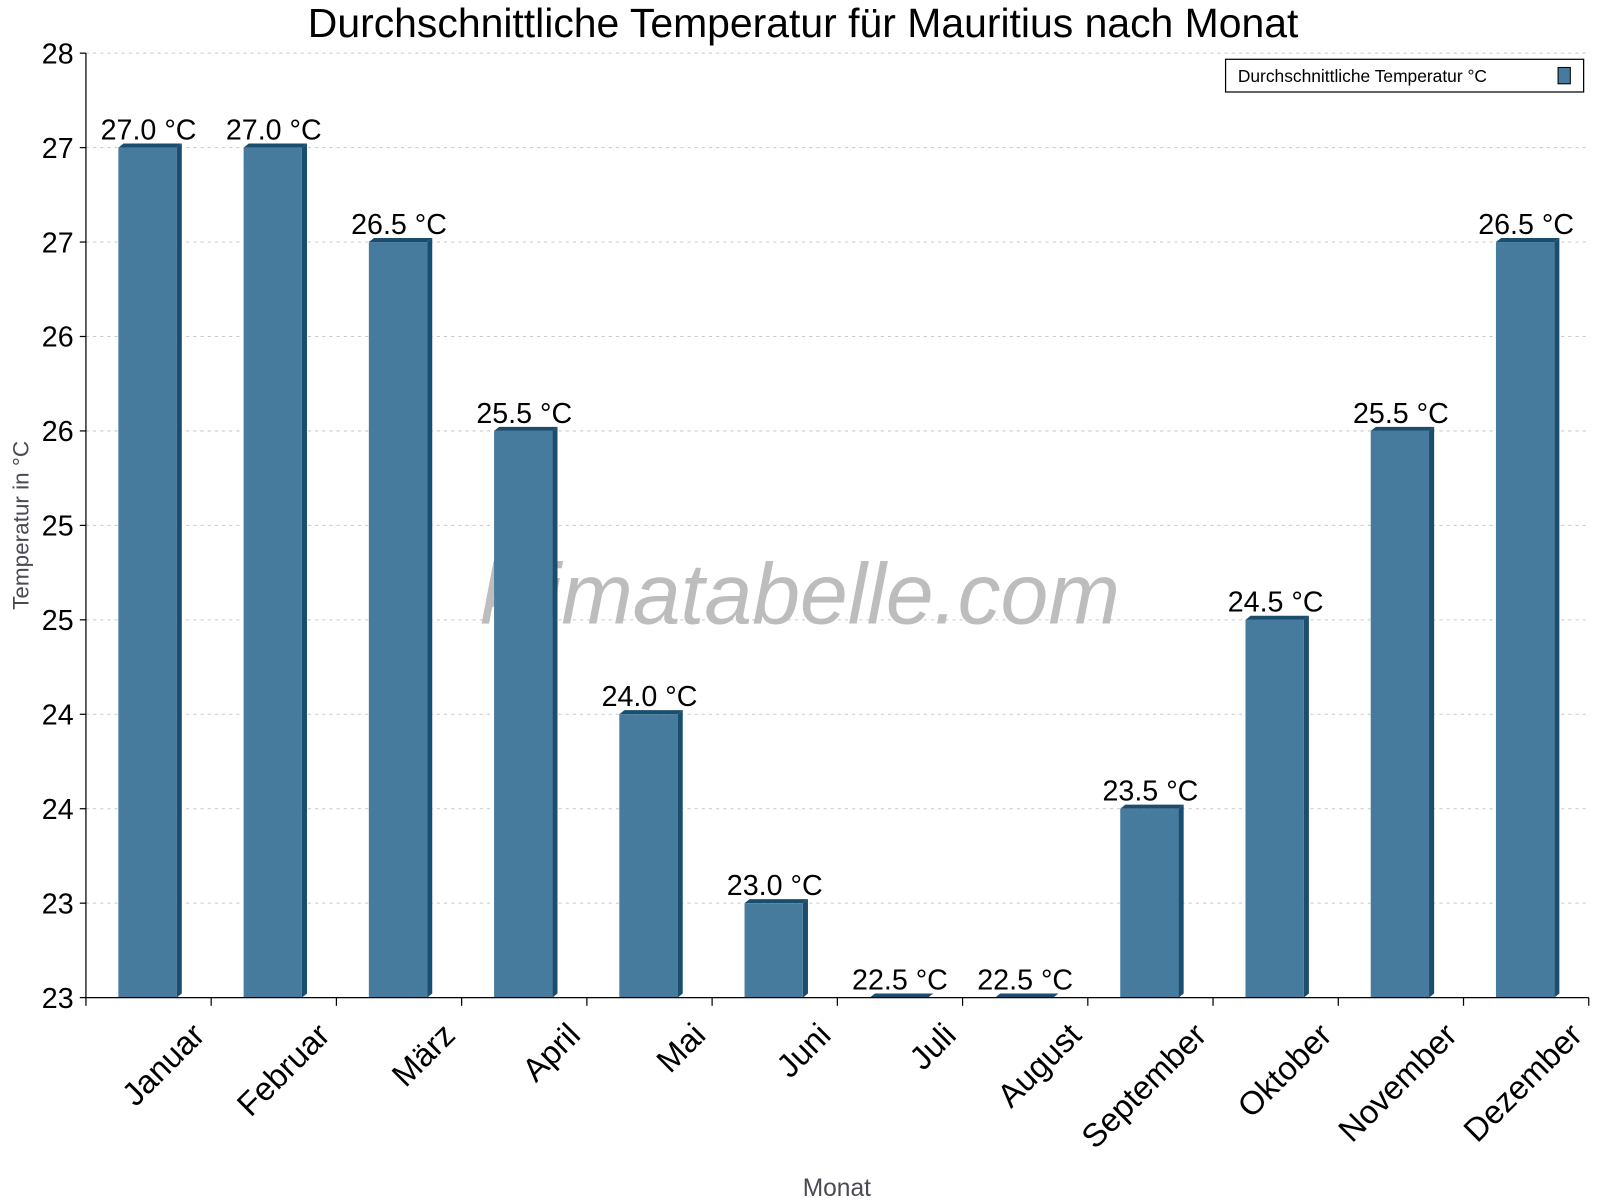 The height and width of the screenshot is (1200, 1600). What do you see at coordinates (1039, 1065) in the screenshot?
I see `x-tick-label: August` at bounding box center [1039, 1065].